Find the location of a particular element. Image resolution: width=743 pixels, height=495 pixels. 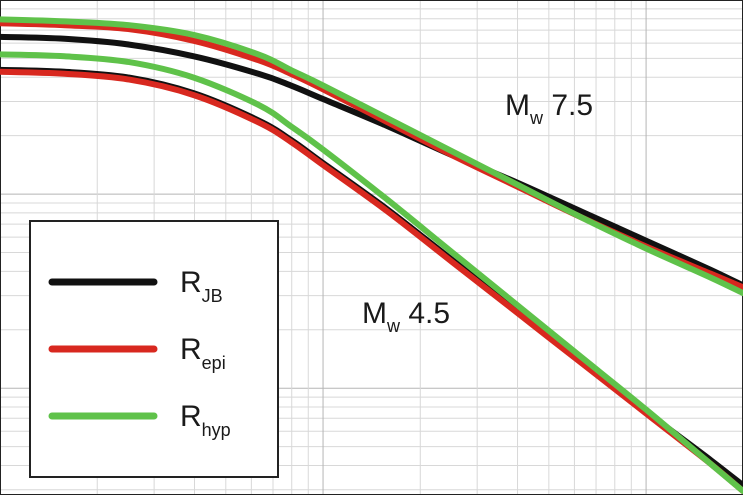

legend-label-repi-sub: epi is located at coordinates (214, 363).